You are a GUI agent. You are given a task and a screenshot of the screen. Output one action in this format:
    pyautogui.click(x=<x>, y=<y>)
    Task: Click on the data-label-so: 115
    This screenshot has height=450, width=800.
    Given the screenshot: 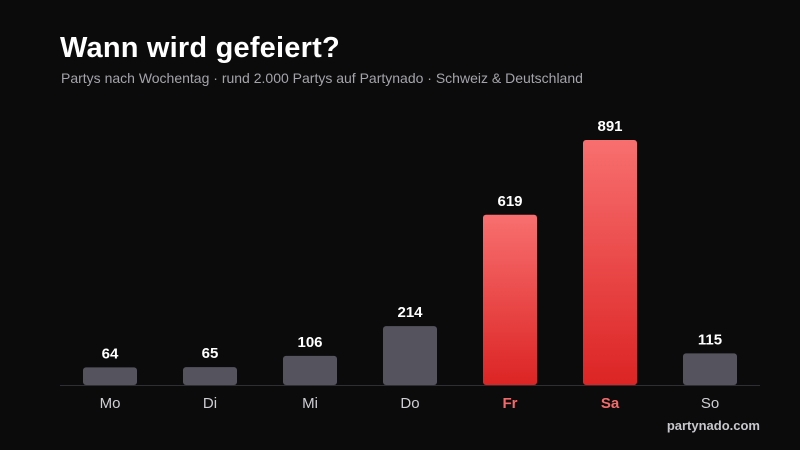 What is the action you would take?
    pyautogui.click(x=710, y=339)
    